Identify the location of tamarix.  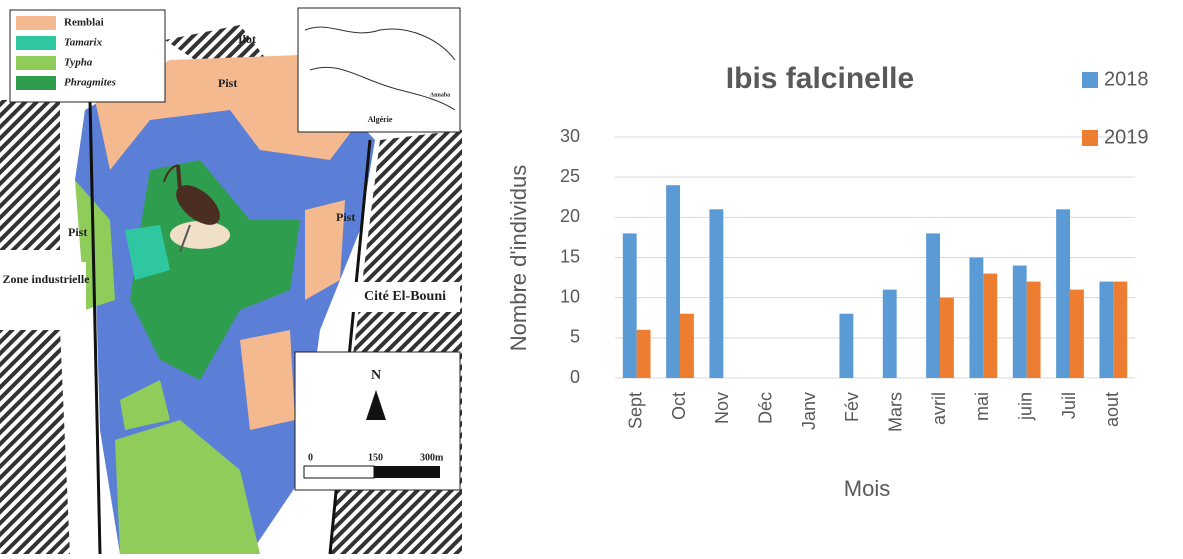
(147, 252).